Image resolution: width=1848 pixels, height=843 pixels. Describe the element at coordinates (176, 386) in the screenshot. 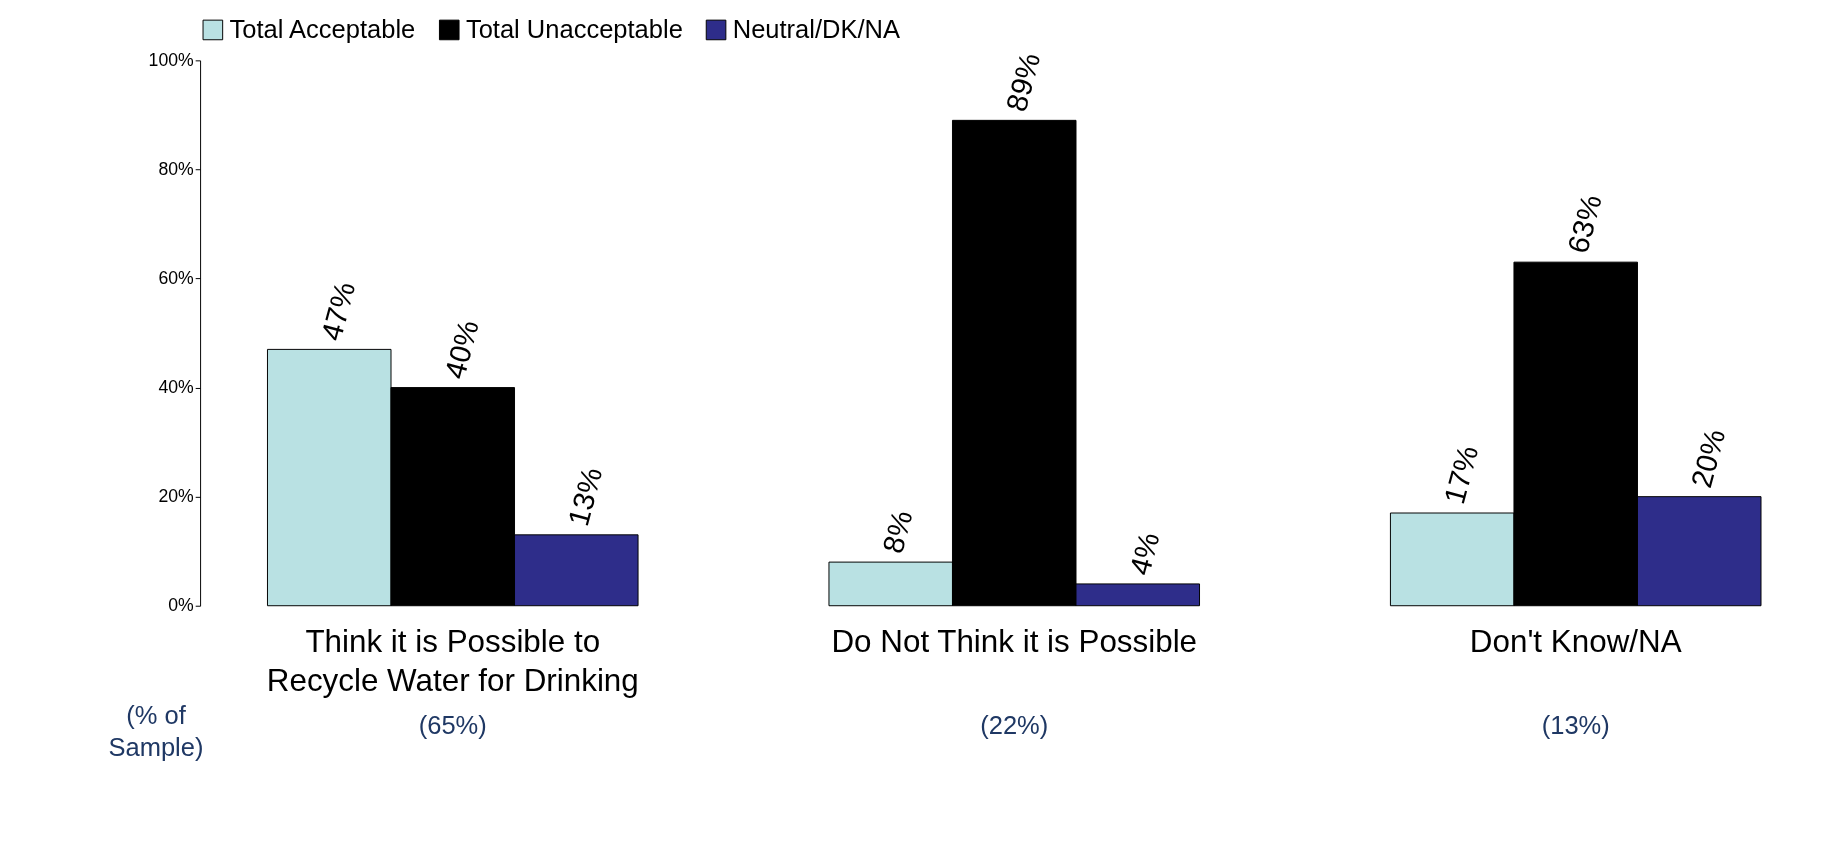

I see `y-tick-label: 40%` at that location.